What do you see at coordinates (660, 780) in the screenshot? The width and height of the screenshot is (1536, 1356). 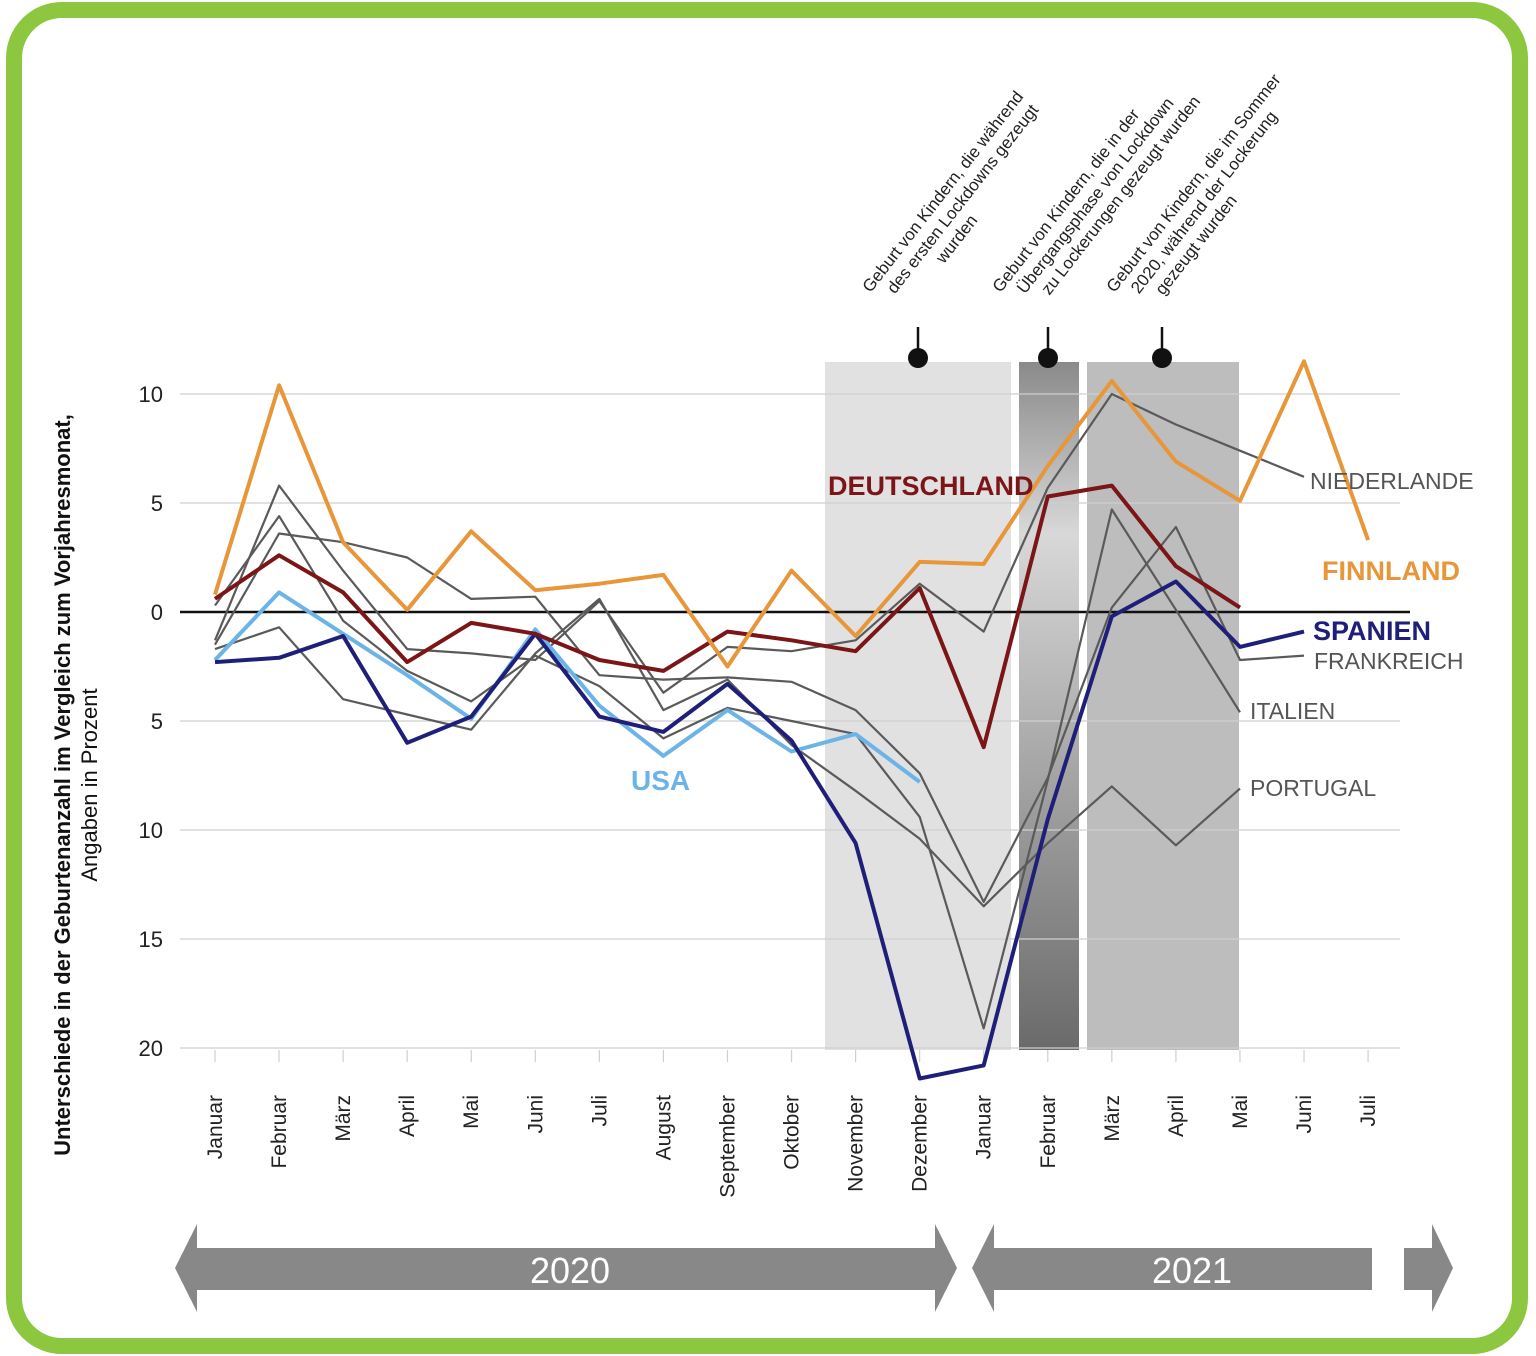 I see `series-label: USA` at bounding box center [660, 780].